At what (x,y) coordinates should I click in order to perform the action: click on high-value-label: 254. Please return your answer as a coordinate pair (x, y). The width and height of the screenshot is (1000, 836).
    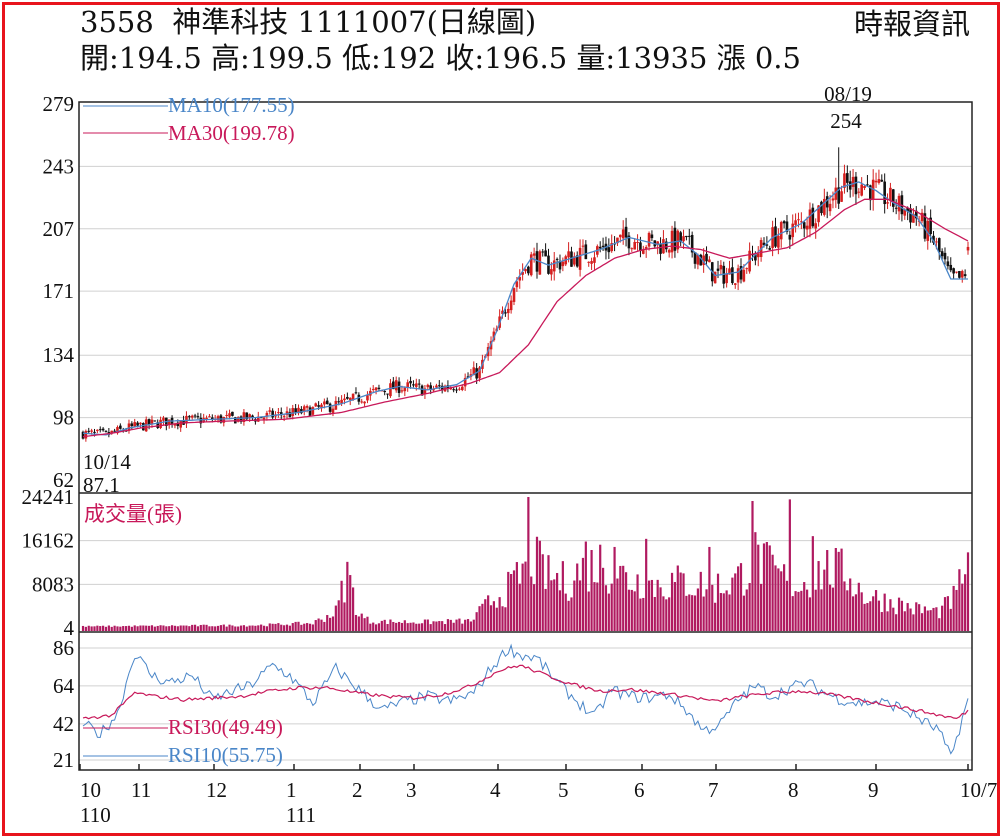
    Looking at the image, I should click on (846, 121).